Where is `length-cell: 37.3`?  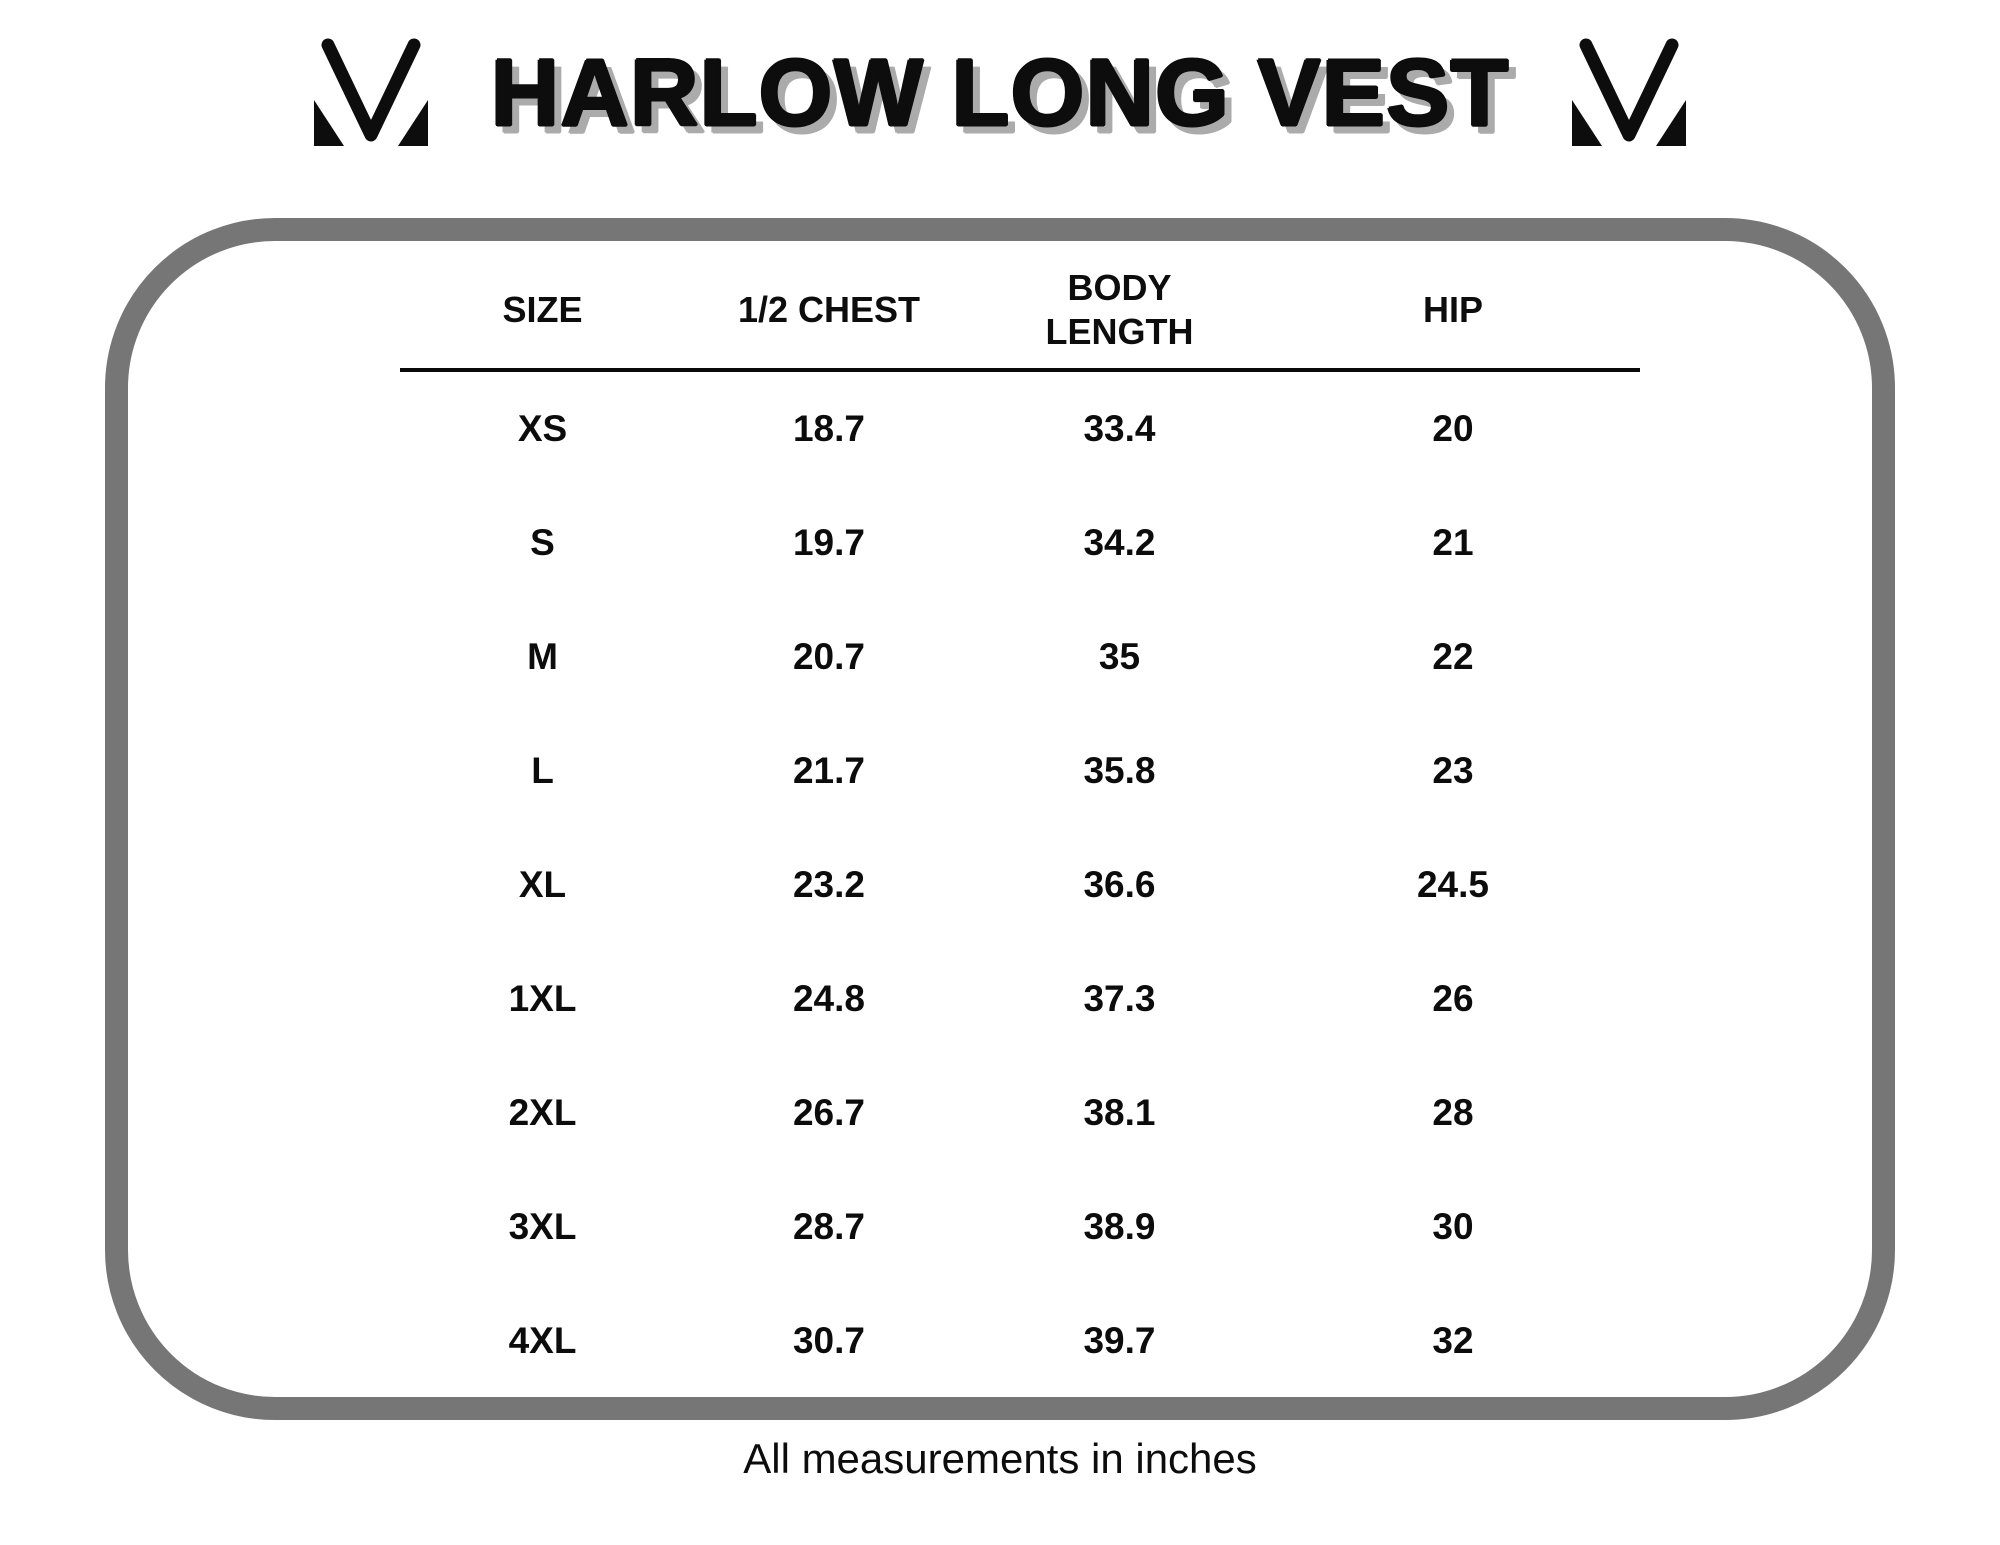
length-cell: 37.3 is located at coordinates (1119, 998).